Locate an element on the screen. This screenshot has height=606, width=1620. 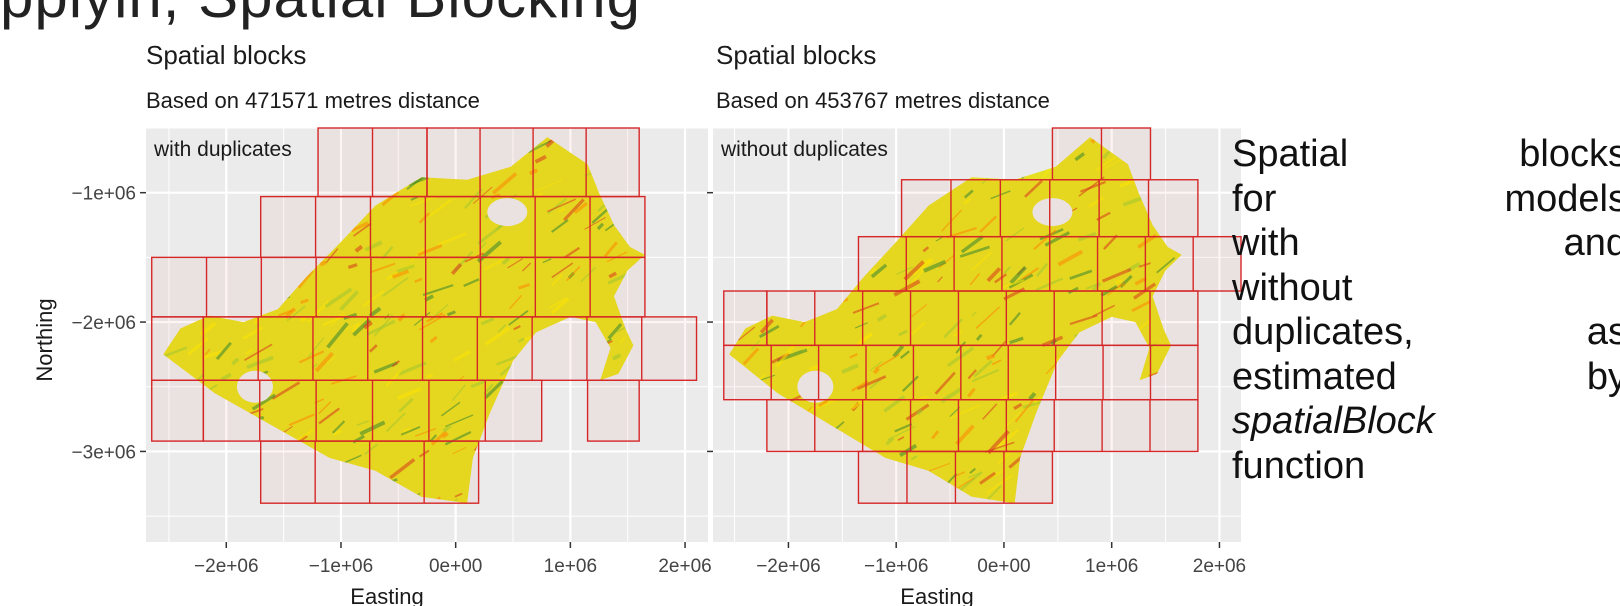
x-tick-label: 1e+06 is located at coordinates (1111, 566).